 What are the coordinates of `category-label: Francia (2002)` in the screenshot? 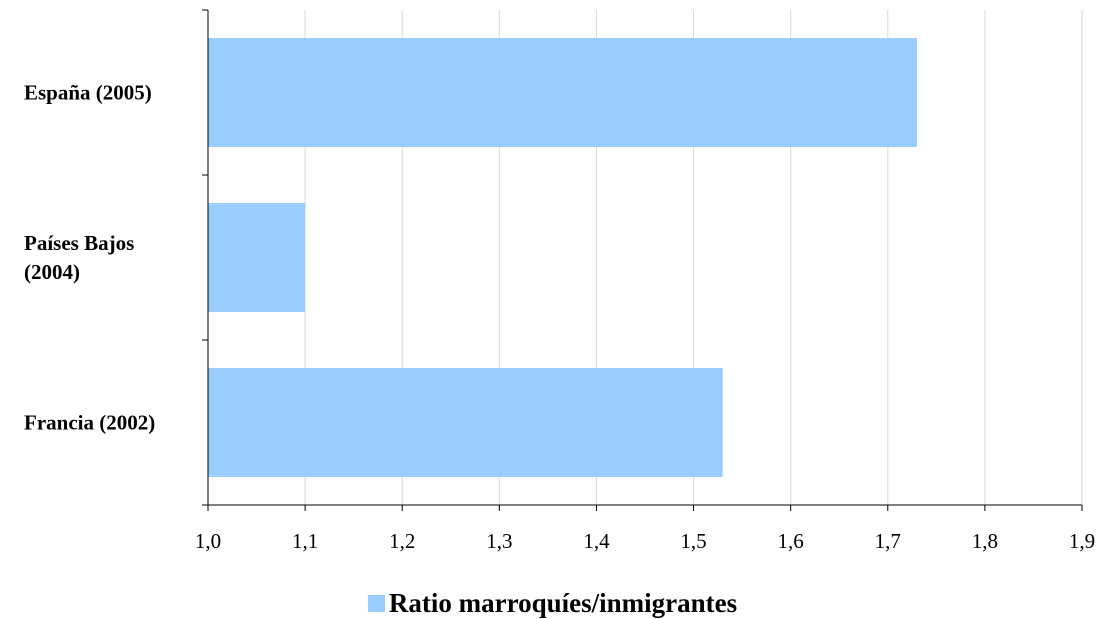 It's located at (89, 423).